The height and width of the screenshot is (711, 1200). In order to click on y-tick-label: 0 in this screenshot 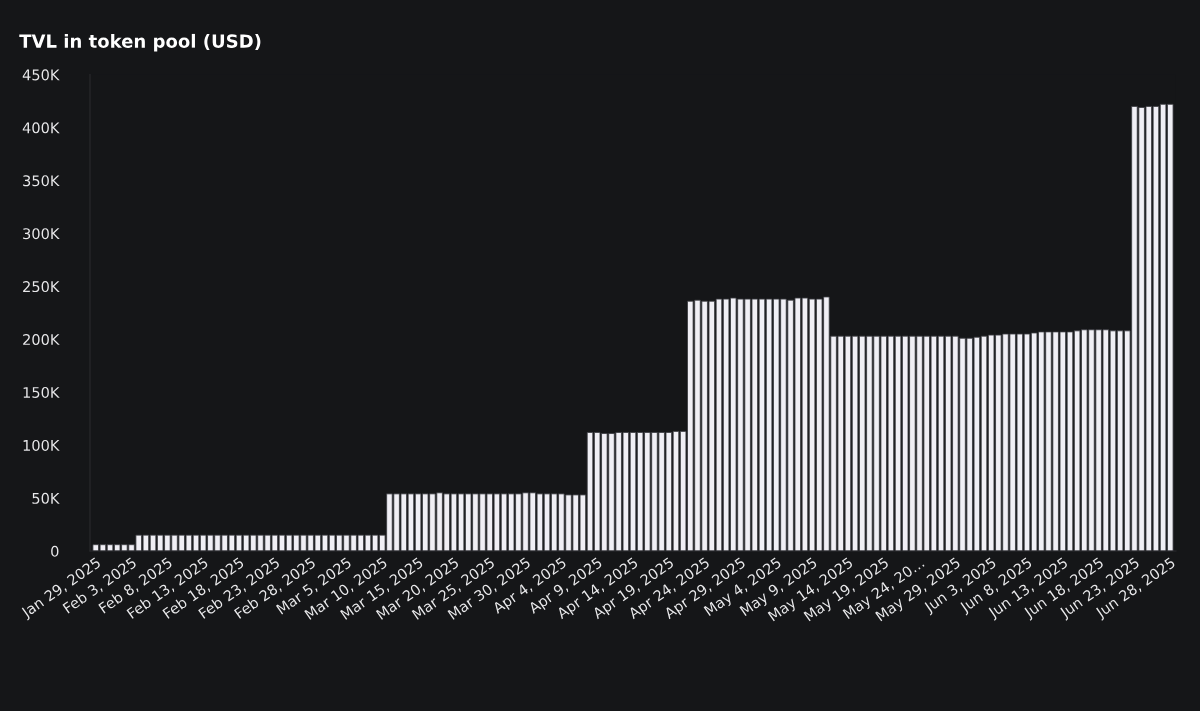, I will do `click(55, 551)`.